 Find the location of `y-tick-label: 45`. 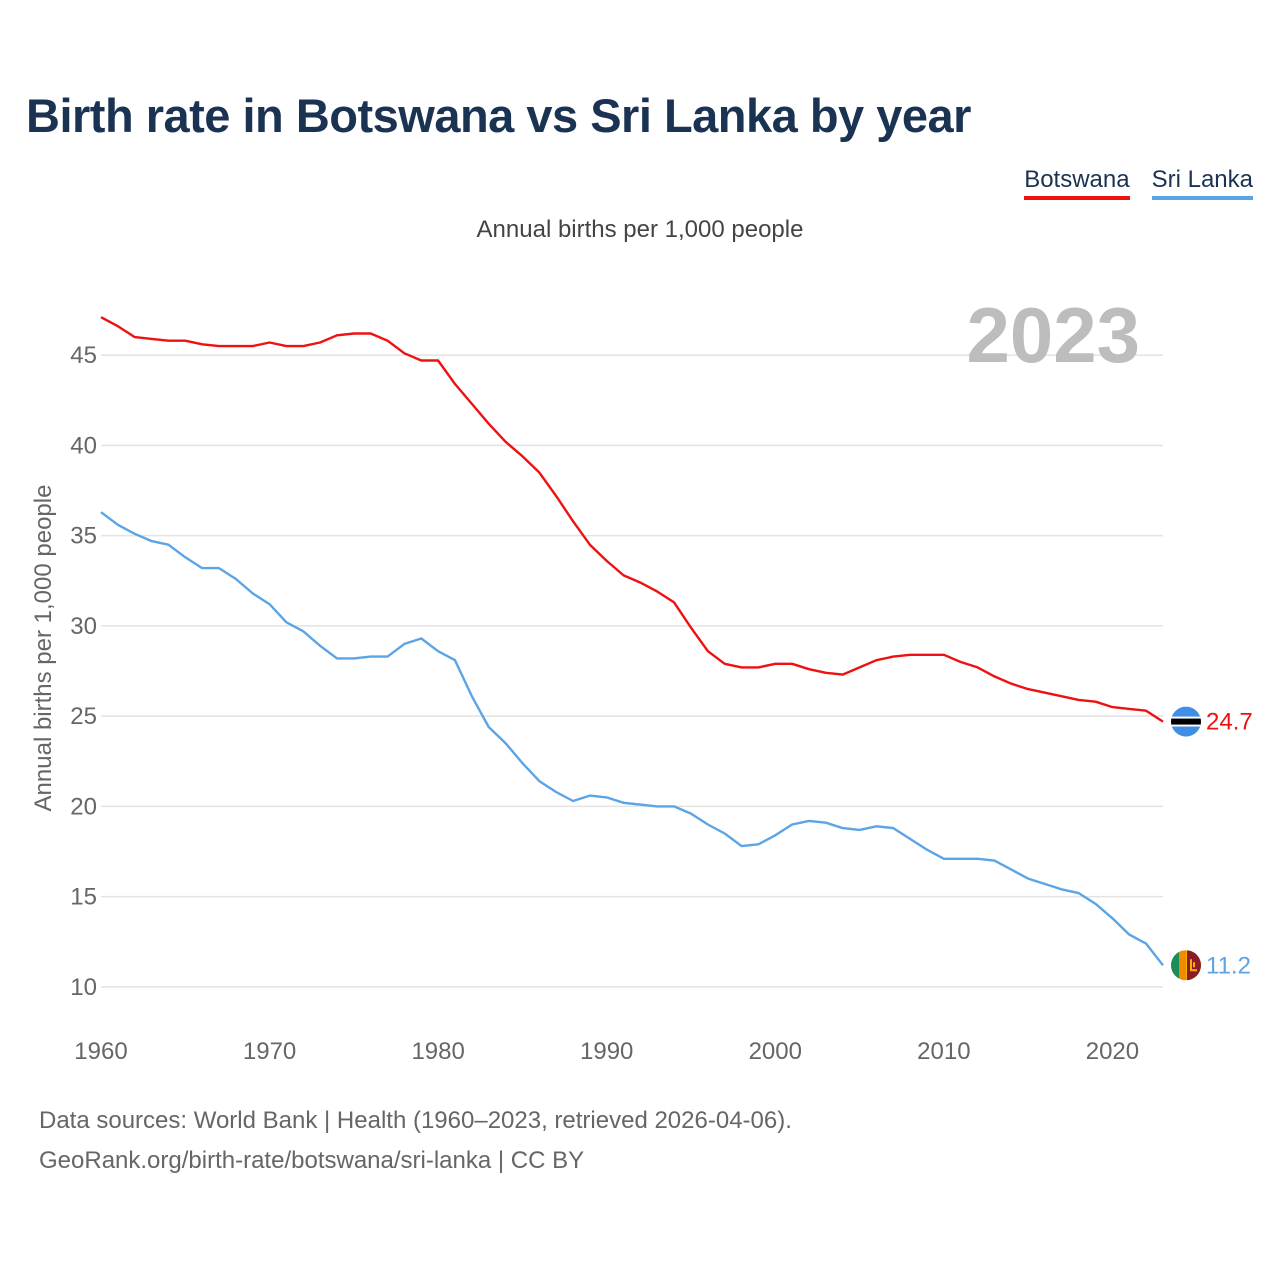

y-tick-label: 45 is located at coordinates (83, 355).